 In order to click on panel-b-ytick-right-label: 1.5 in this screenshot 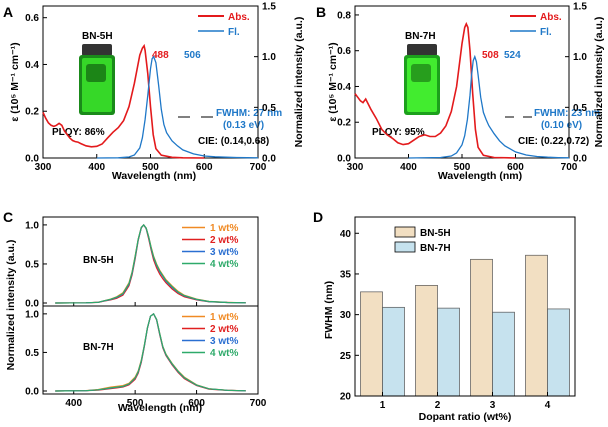, I will do `click(580, 7)`.